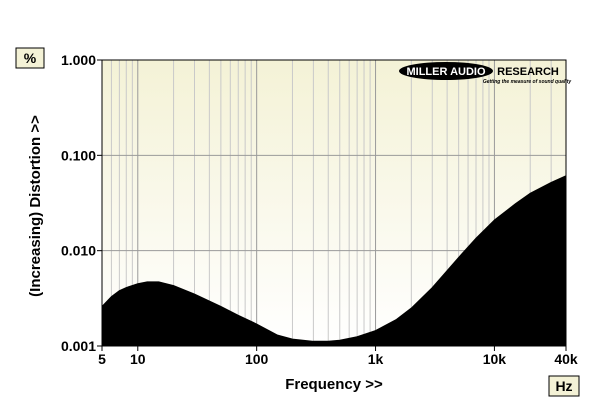  I want to click on y-tick-label: 0.001, so click(78, 346).